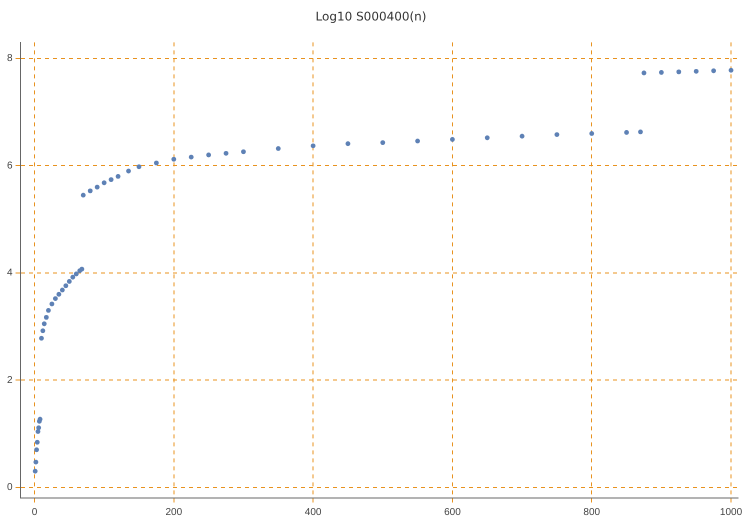 The image size is (750, 525). What do you see at coordinates (10, 58) in the screenshot?
I see `y-tick-label: 8` at bounding box center [10, 58].